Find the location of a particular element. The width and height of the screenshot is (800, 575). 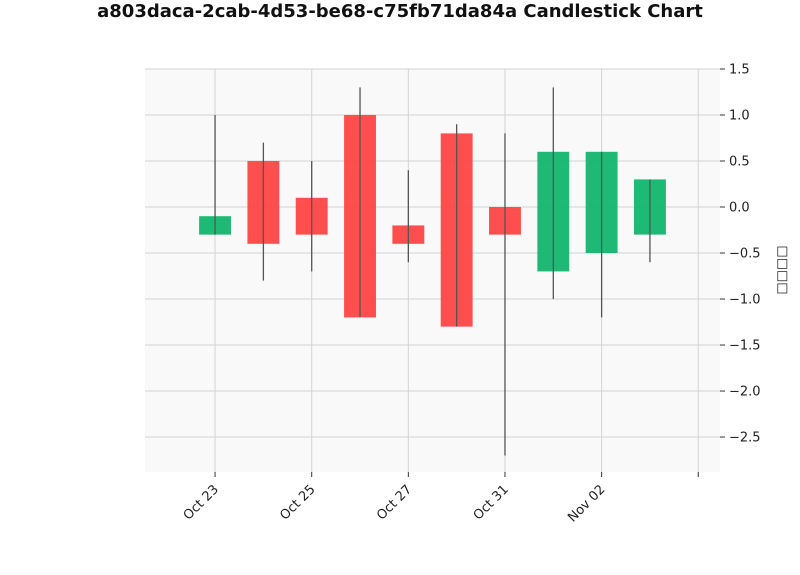

y-tick-label: 1.5 is located at coordinates (739, 70).